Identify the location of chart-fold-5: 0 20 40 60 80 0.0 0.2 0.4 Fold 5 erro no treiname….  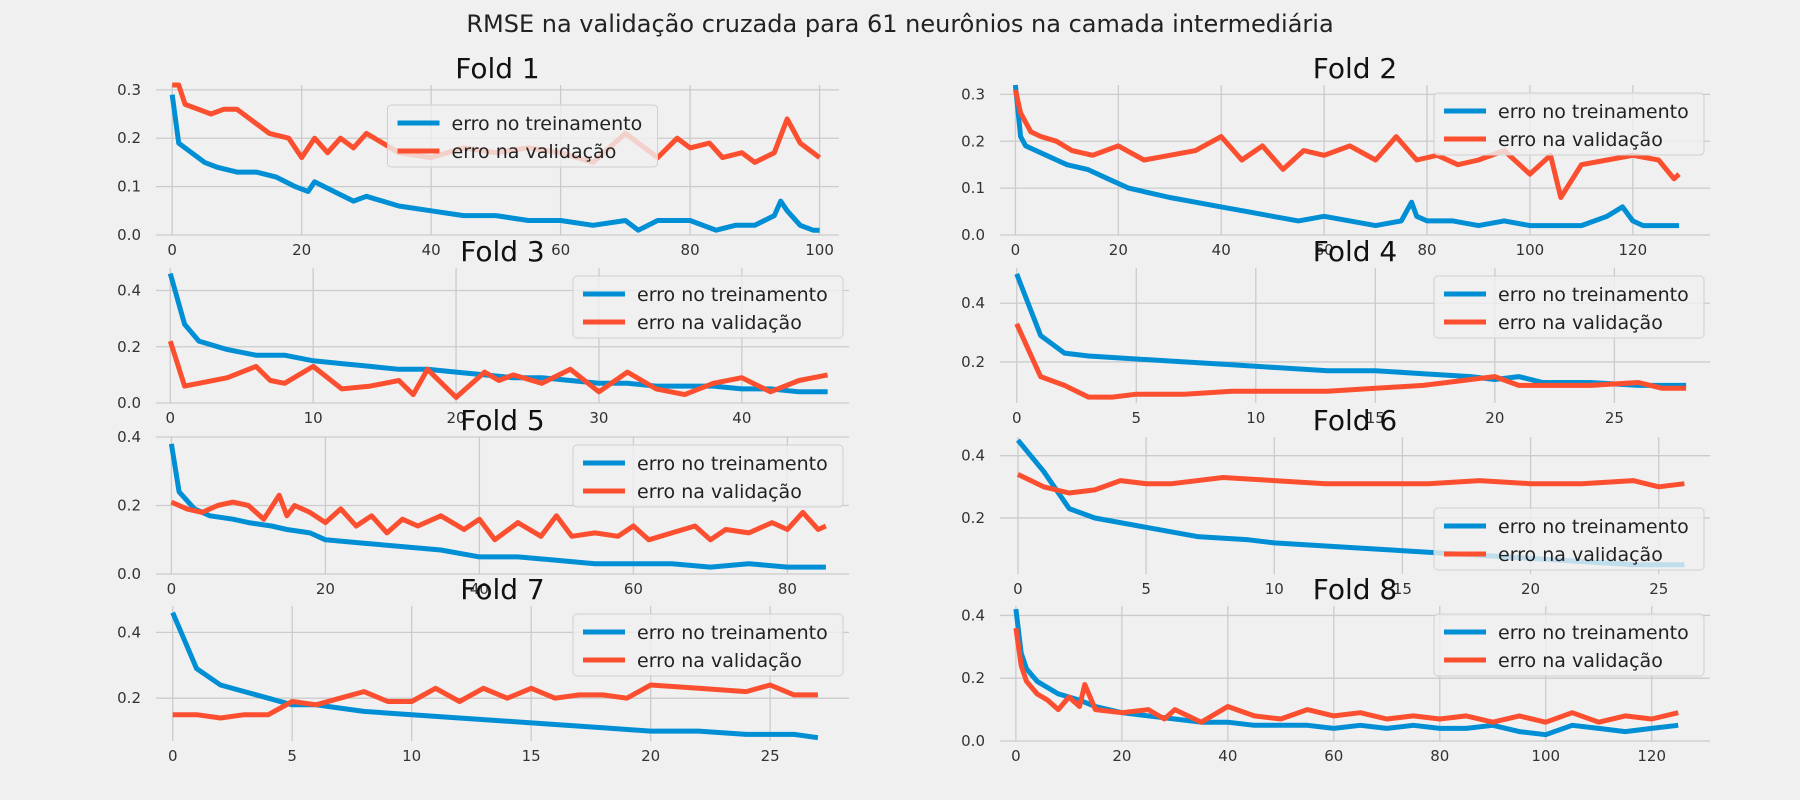
(483, 501).